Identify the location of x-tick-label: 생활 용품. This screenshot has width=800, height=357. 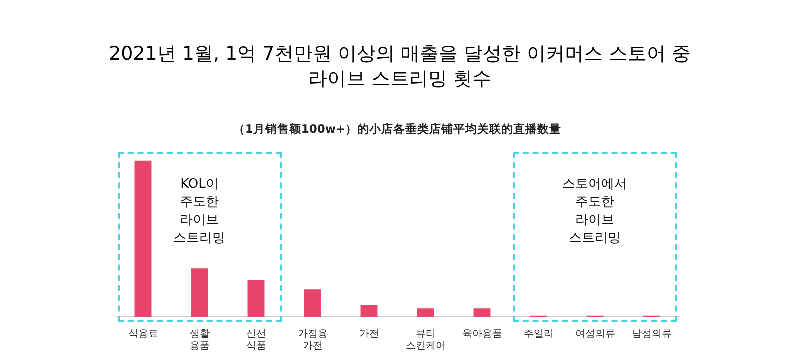
(200, 340).